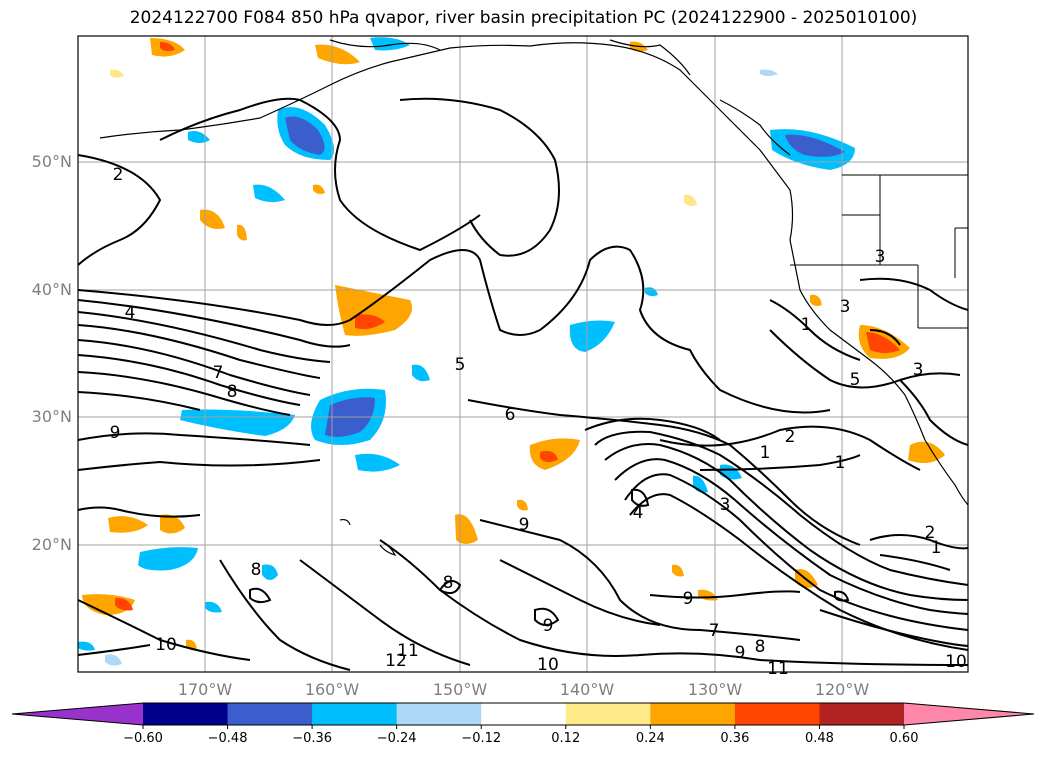  I want to click on lat-label-40n: 40°N, so click(51, 289).